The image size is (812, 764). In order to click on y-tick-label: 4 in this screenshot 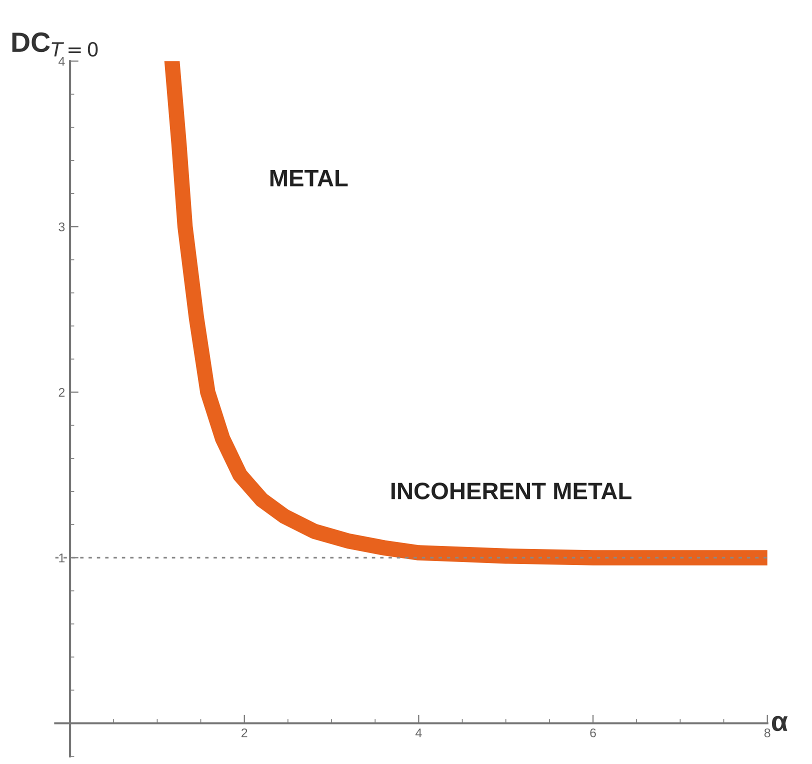, I will do `click(61, 61)`.